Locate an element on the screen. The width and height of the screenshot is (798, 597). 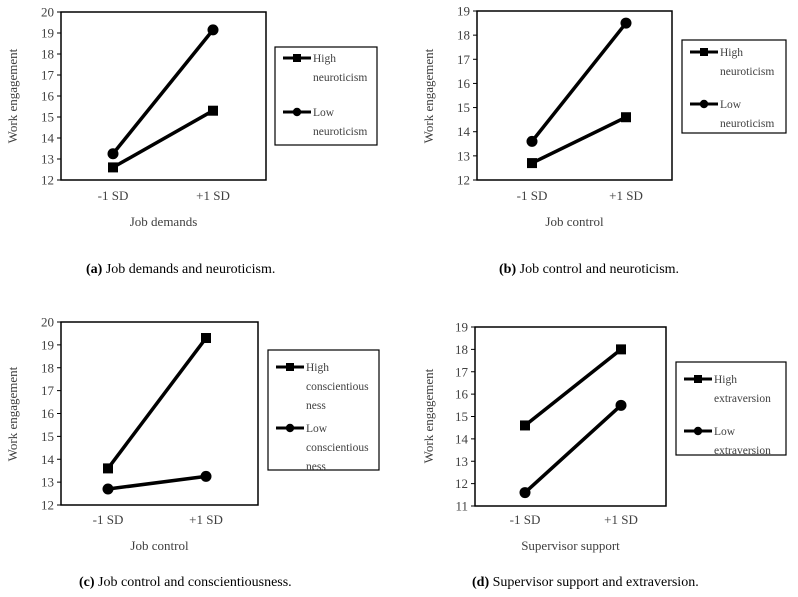
caption-b: (b) Job control and neuroticism. is located at coordinates (589, 270).